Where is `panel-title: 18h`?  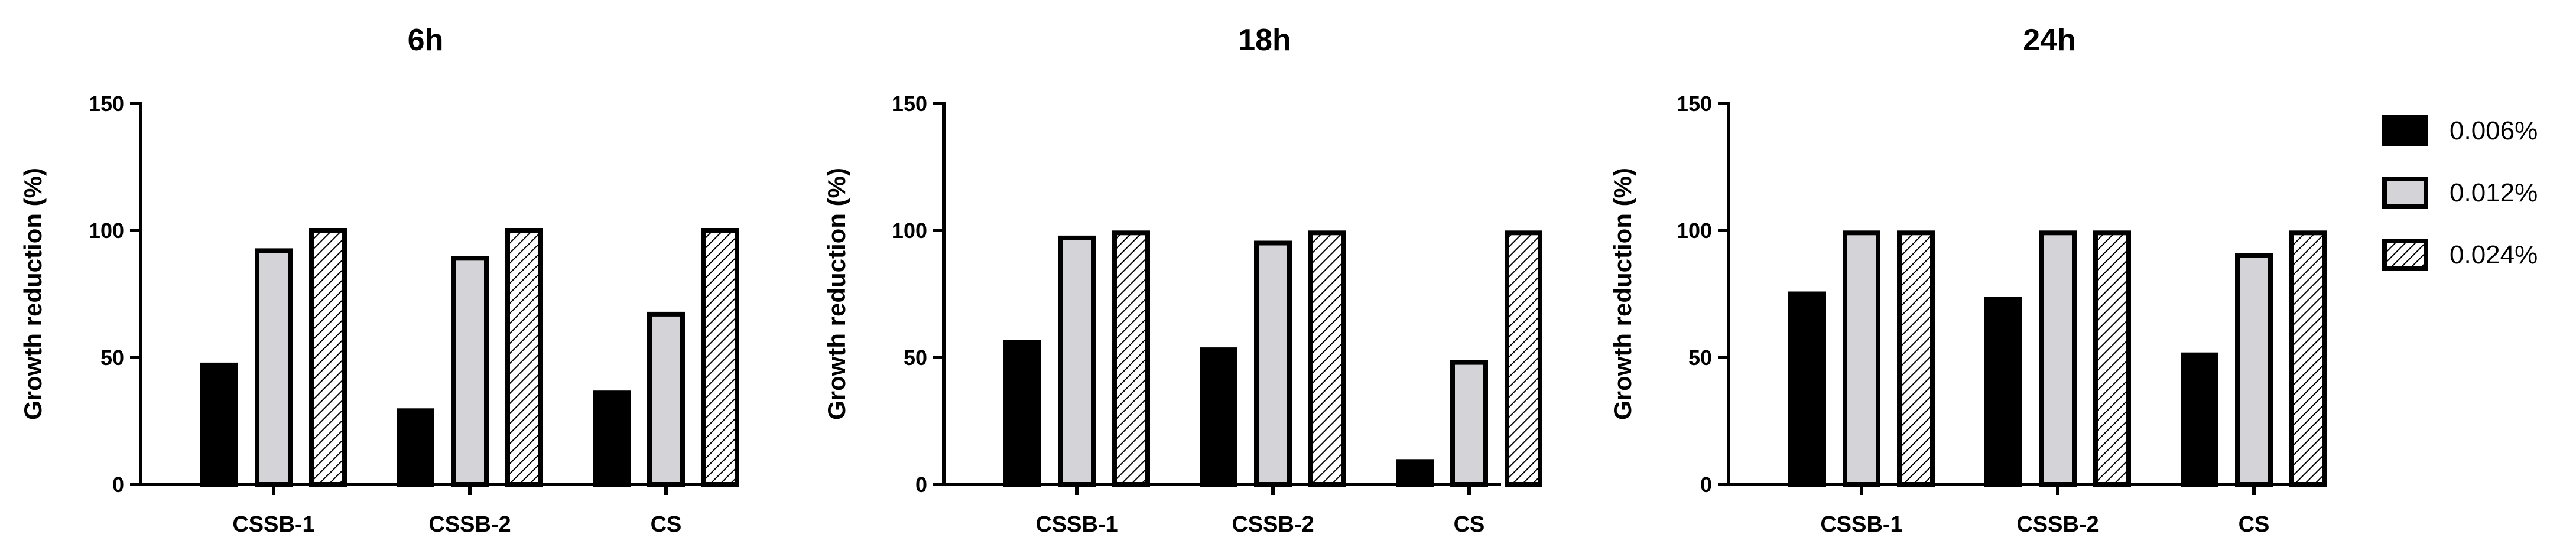
panel-title: 18h is located at coordinates (1264, 40).